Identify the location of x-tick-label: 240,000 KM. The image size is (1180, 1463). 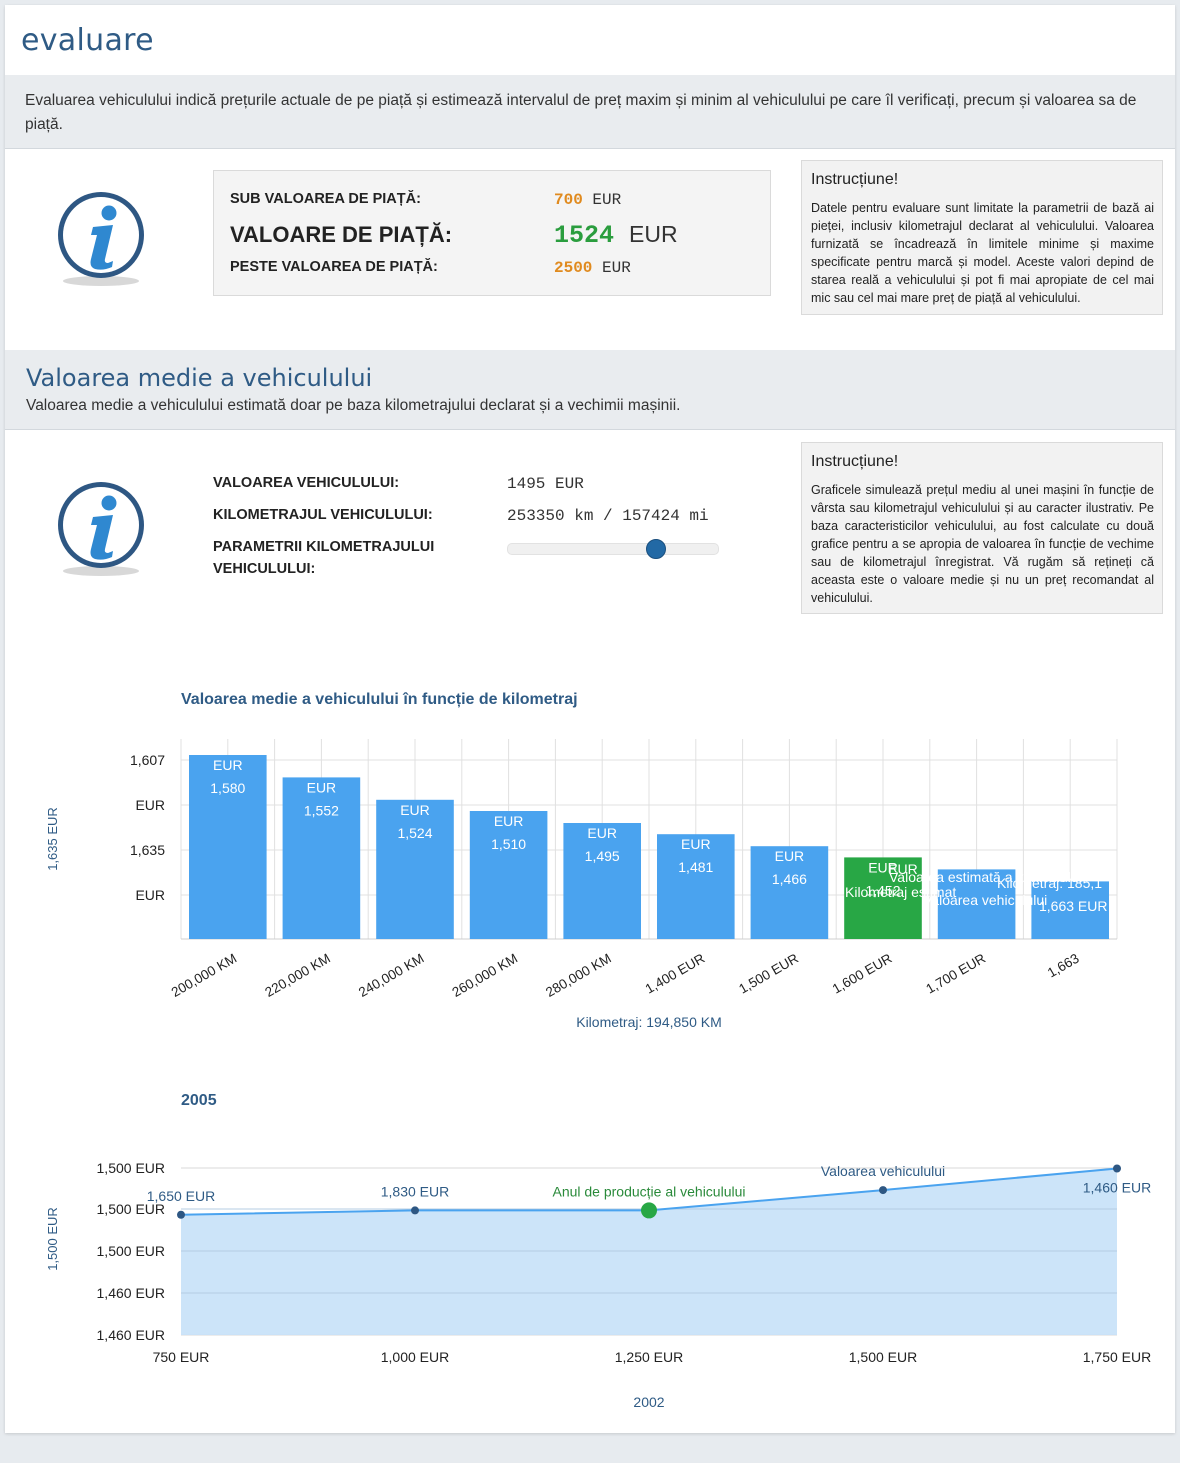
(391, 975).